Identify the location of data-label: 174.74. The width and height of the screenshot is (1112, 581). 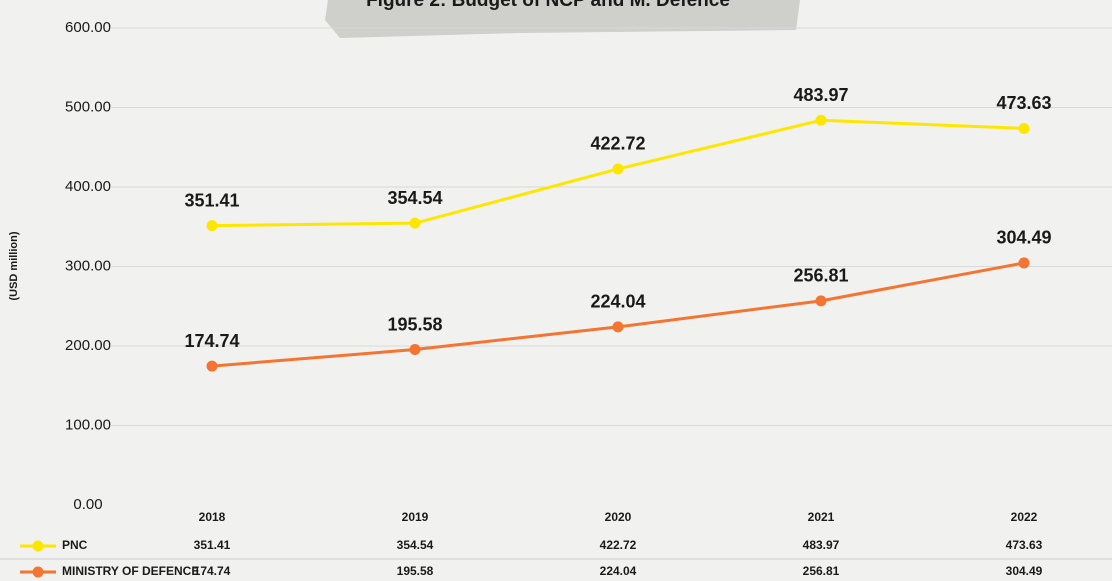
(211, 341).